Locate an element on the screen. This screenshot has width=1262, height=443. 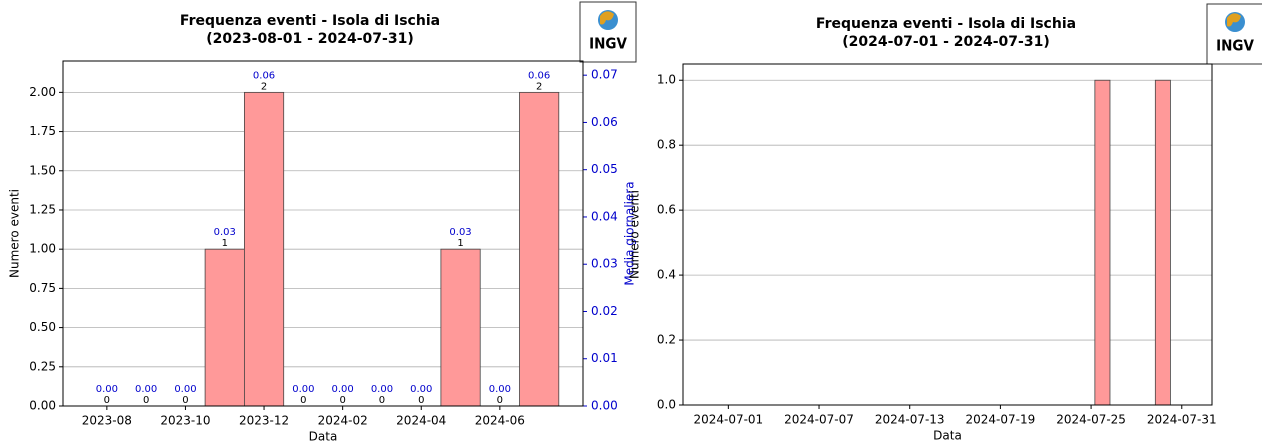
y-tick-label: 1.0 is located at coordinates (666, 80).